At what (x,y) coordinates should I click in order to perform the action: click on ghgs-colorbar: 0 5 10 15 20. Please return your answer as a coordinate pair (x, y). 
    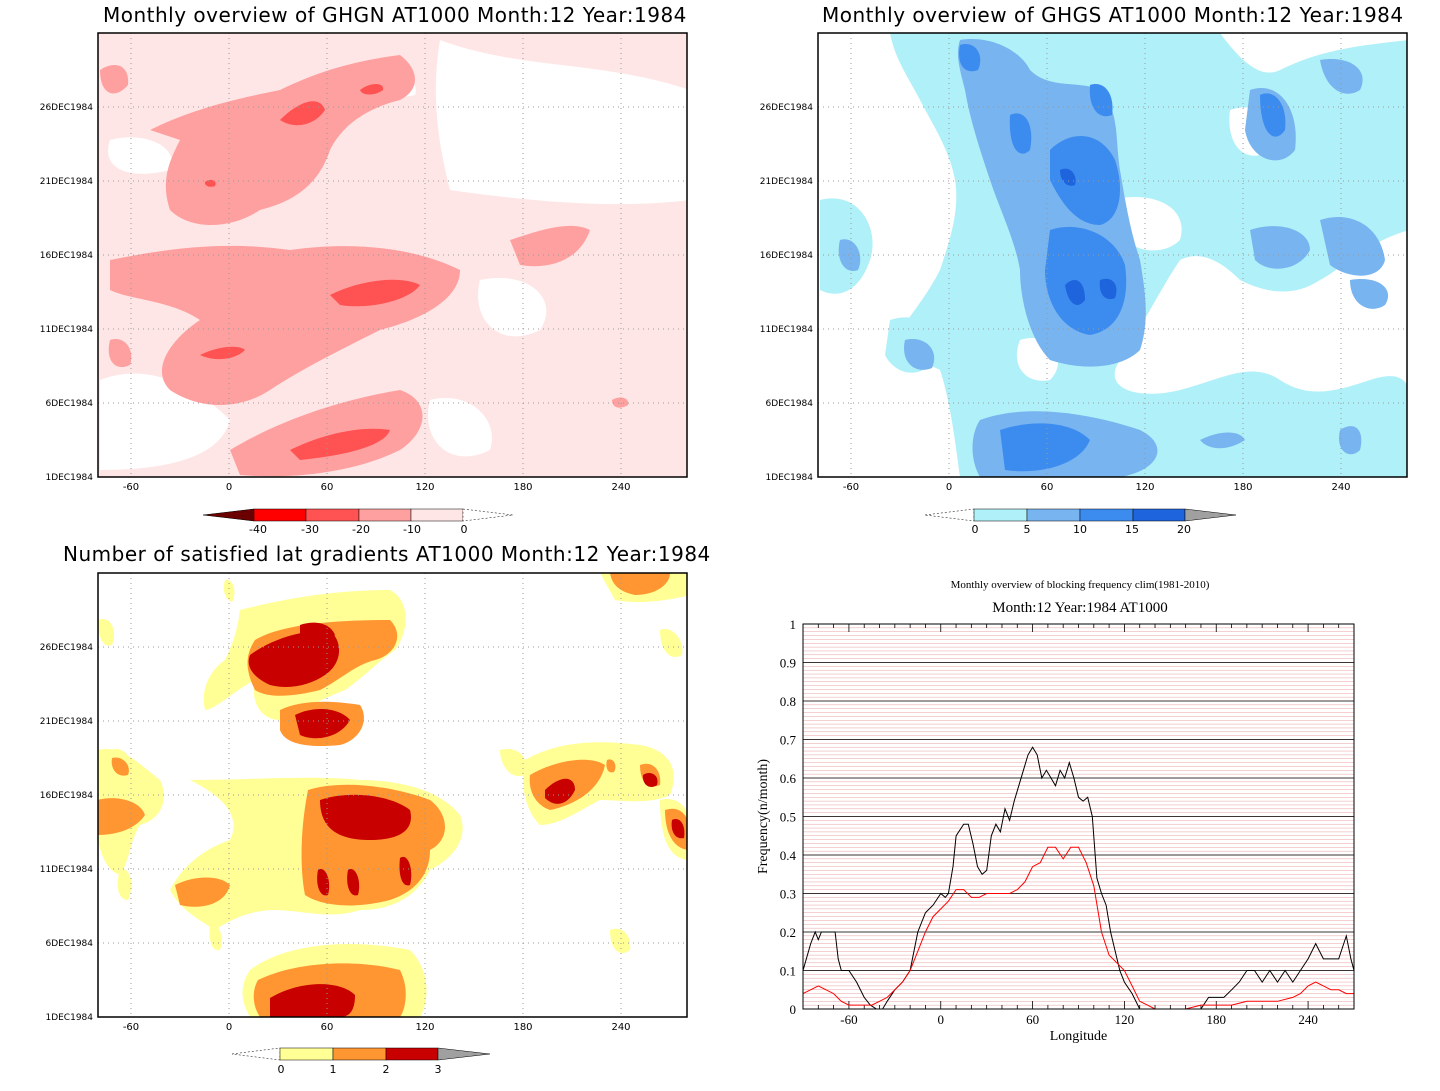
    Looking at the image, I should click on (1080, 522).